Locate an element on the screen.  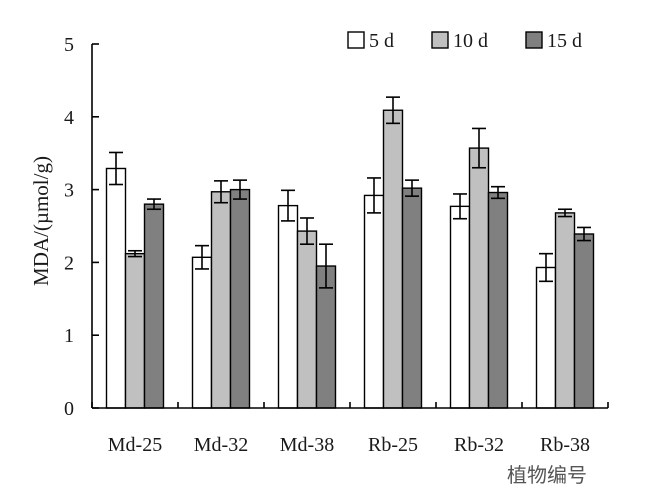
x-axis-label: 植物编号 is located at coordinates (547, 475).